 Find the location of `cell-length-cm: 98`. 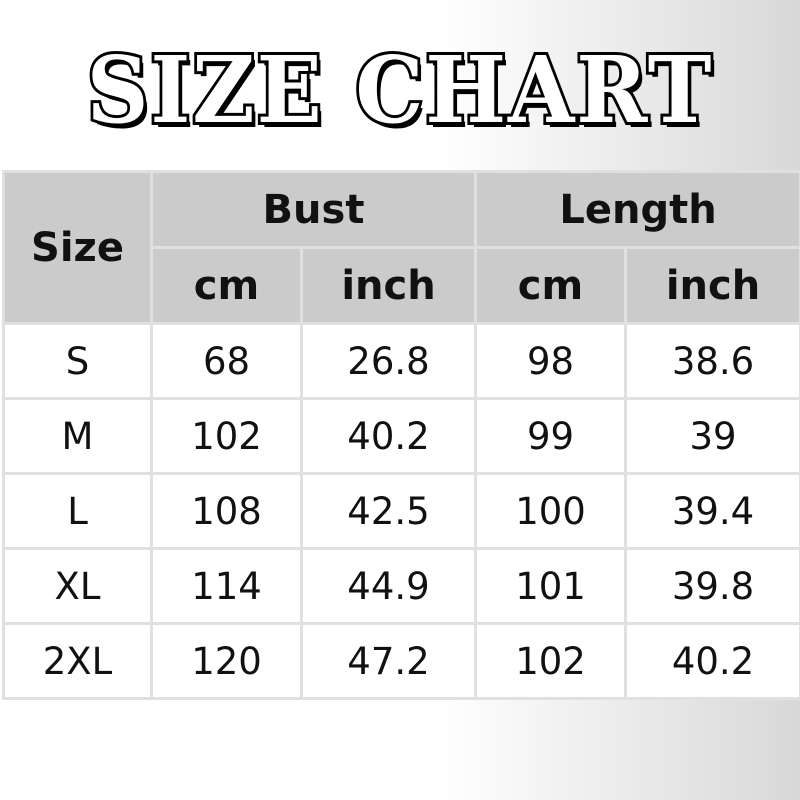

cell-length-cm: 98 is located at coordinates (550, 361).